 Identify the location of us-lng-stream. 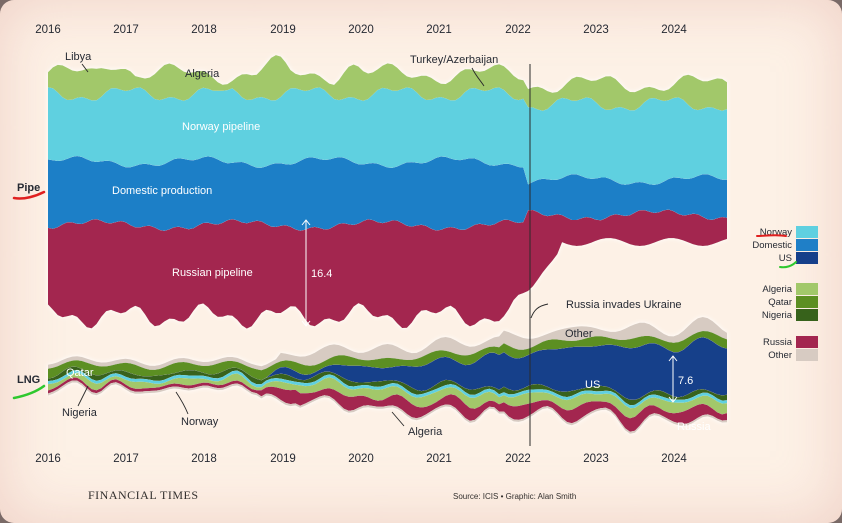
(387, 368).